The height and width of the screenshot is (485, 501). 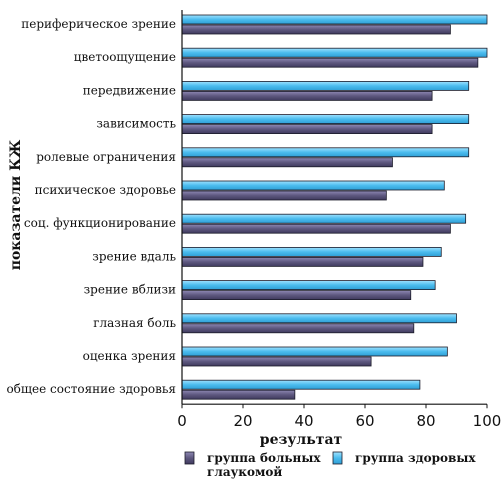 I want to click on category-label: зрение вблизи, so click(x=130, y=290).